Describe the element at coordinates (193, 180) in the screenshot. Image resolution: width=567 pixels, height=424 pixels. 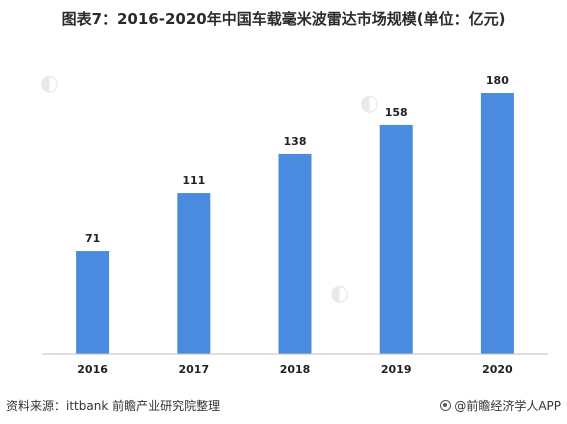
I see `value-label-2017: 111` at that location.